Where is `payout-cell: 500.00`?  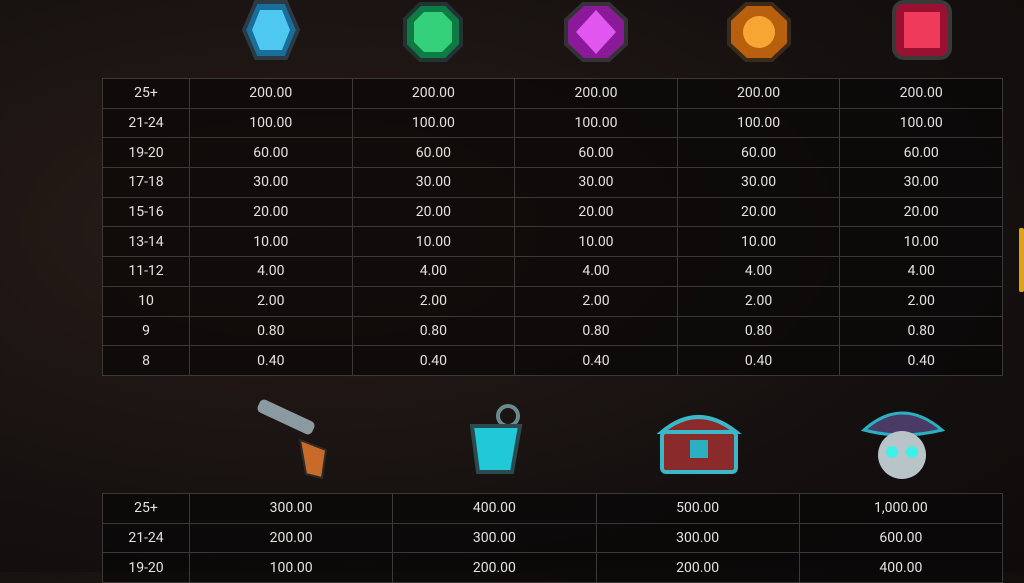
payout-cell: 500.00 is located at coordinates (697, 508).